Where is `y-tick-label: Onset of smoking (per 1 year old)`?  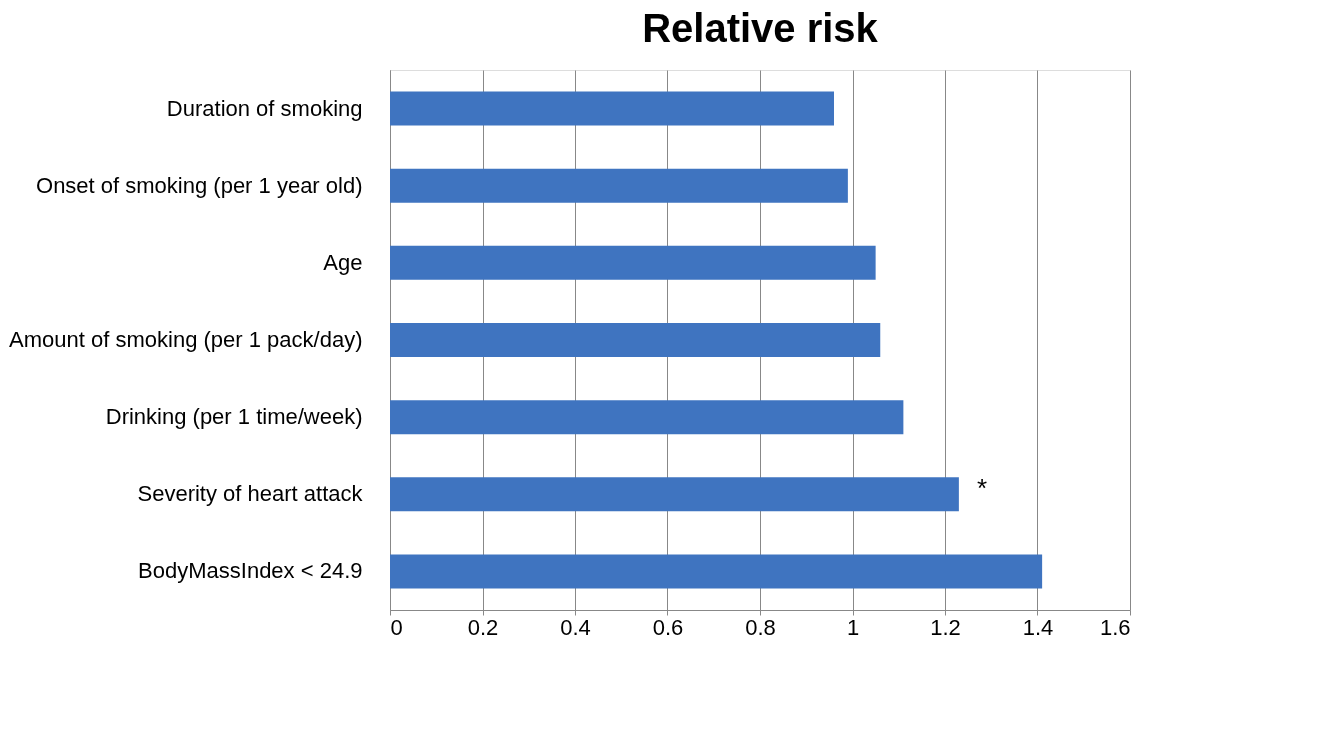 y-tick-label: Onset of smoking (per 1 year old) is located at coordinates (199, 185).